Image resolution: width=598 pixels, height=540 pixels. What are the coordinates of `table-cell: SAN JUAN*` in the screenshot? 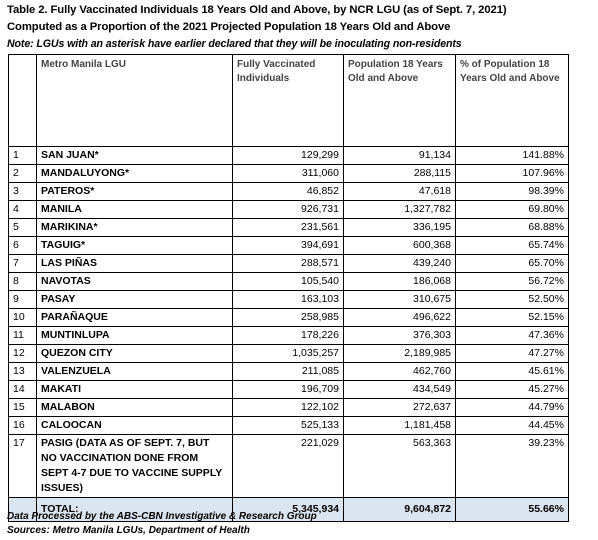 It's located at (134, 155).